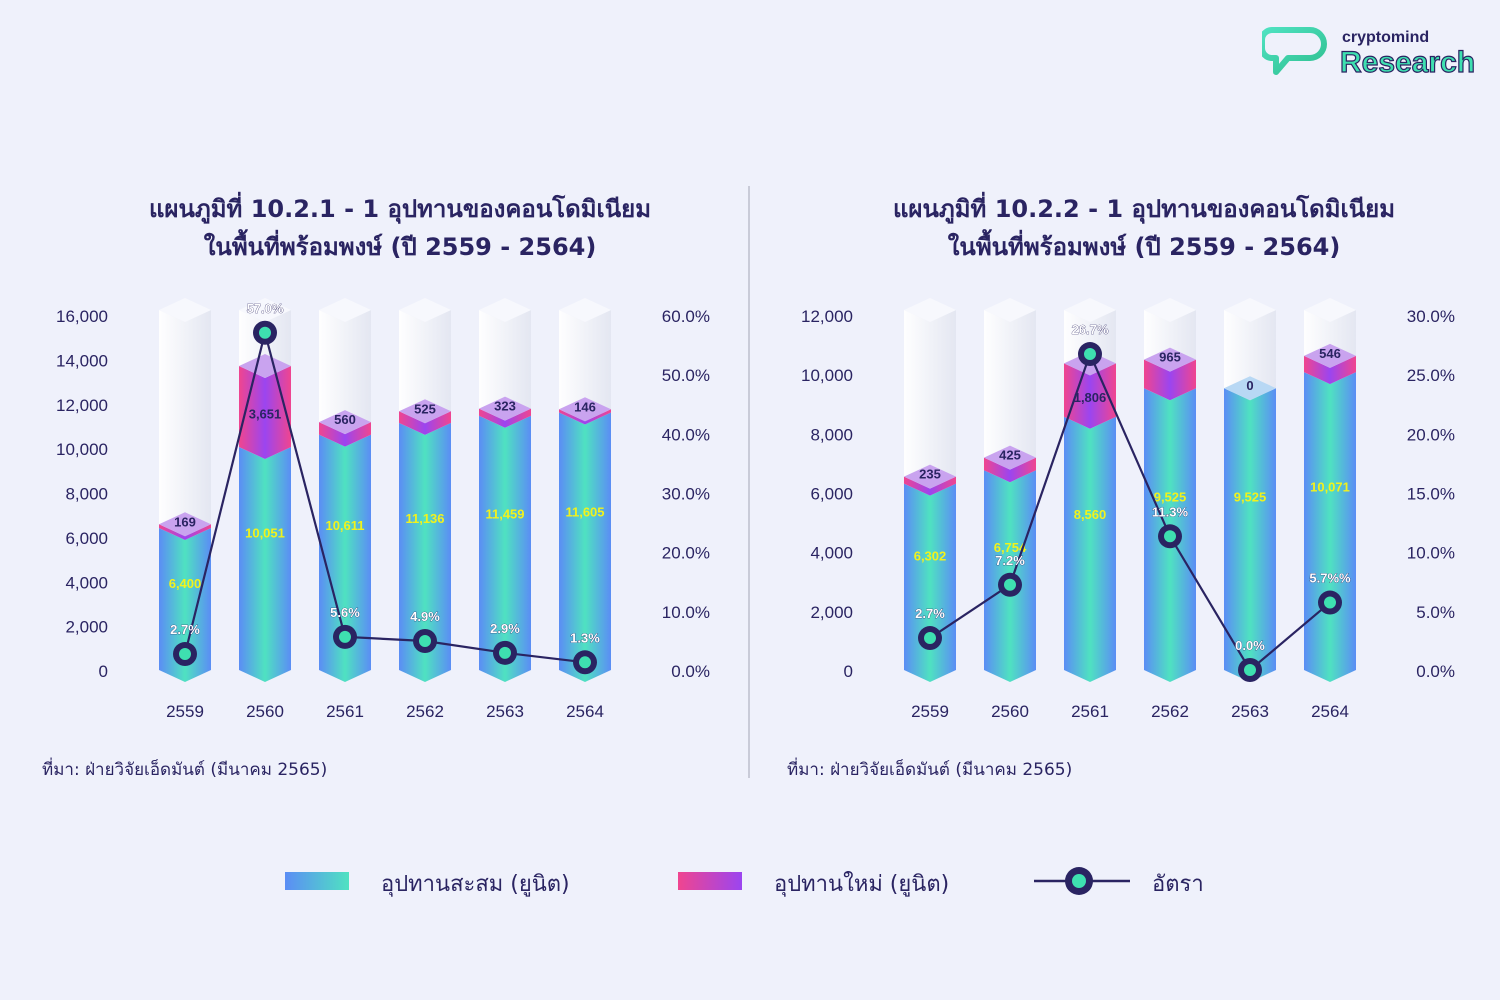 Image resolution: width=1500 pixels, height=1000 pixels. What do you see at coordinates (1294, 51) in the screenshot?
I see `logo-mark-icon` at bounding box center [1294, 51].